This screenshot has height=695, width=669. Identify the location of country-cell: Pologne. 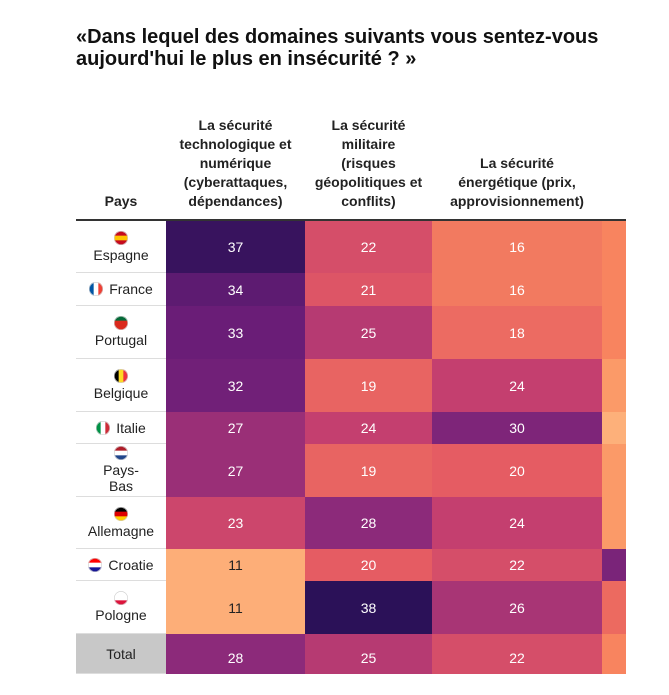
(121, 607).